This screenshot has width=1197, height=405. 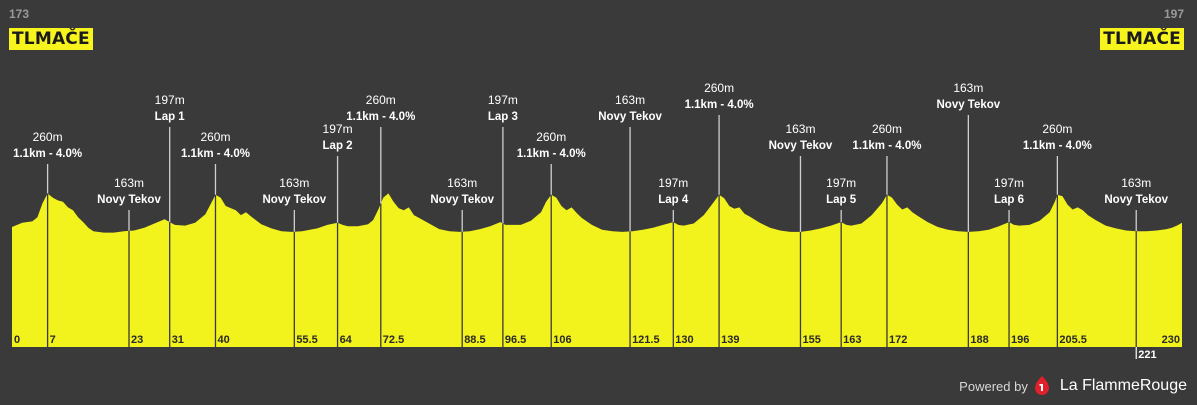 I want to click on km-tick-label: 130, so click(x=684, y=340).